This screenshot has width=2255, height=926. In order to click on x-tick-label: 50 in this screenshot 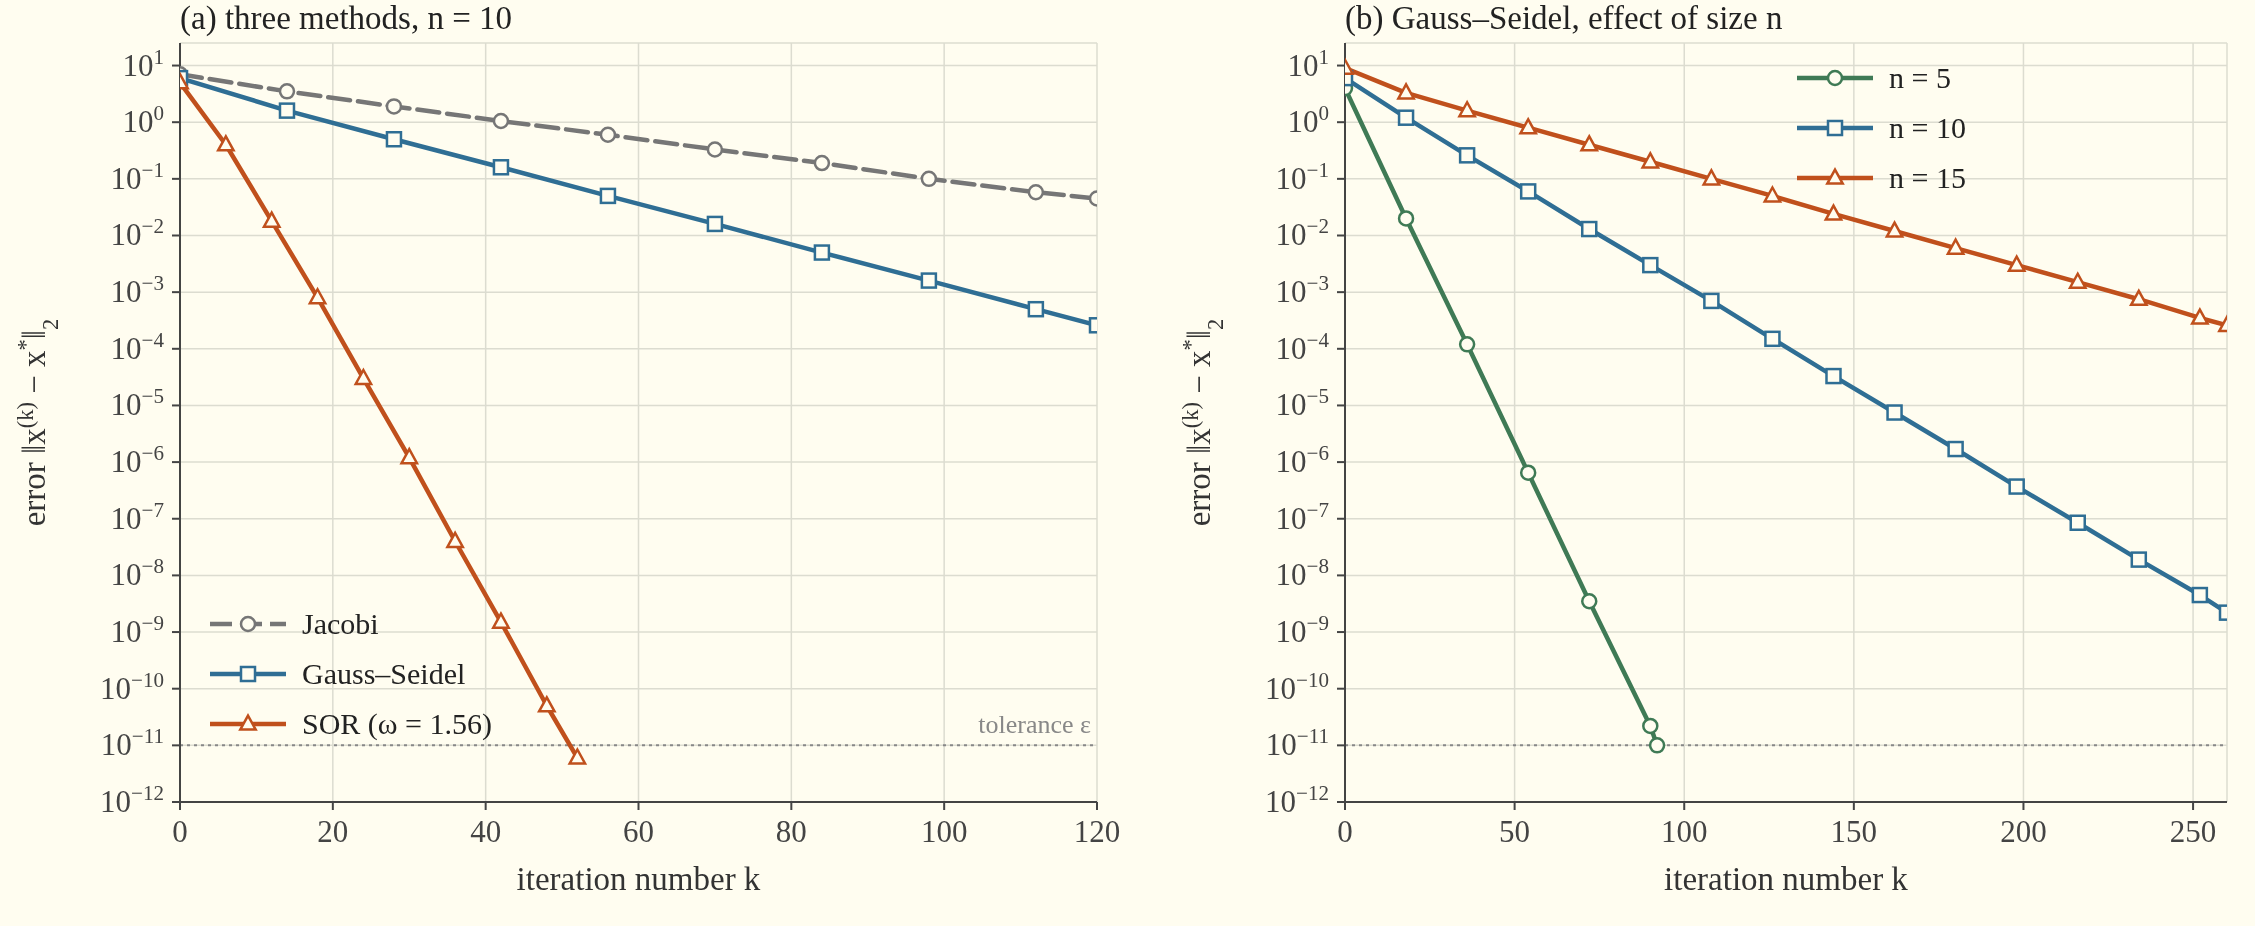, I will do `click(1515, 831)`.